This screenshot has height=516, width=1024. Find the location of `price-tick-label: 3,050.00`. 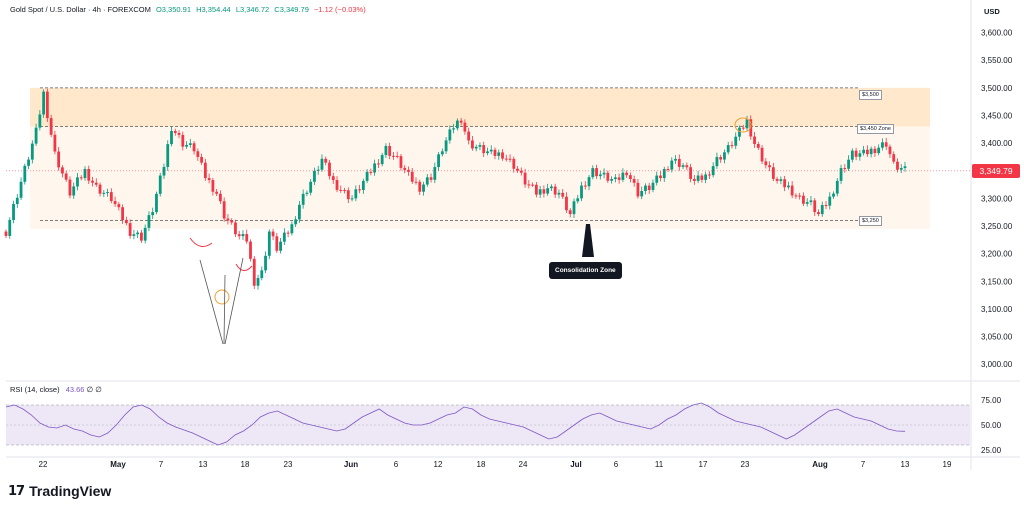

price-tick-label: 3,050.00 is located at coordinates (997, 337).